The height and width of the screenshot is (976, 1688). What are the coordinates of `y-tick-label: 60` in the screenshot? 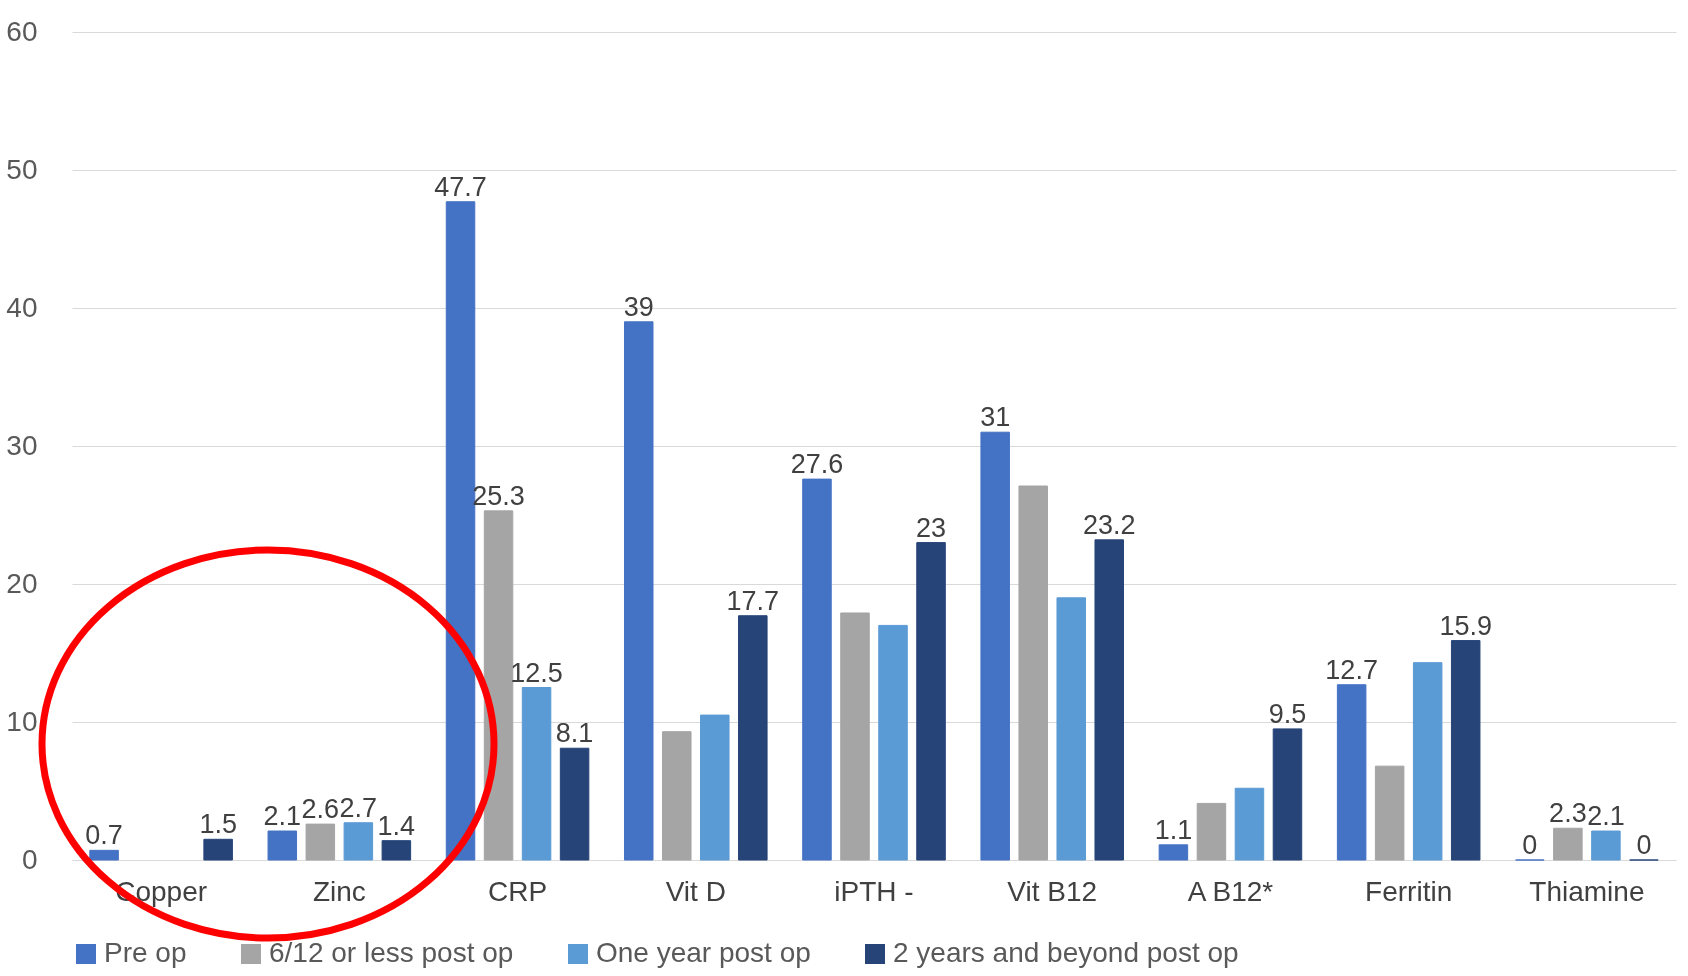 It's located at (22, 31).